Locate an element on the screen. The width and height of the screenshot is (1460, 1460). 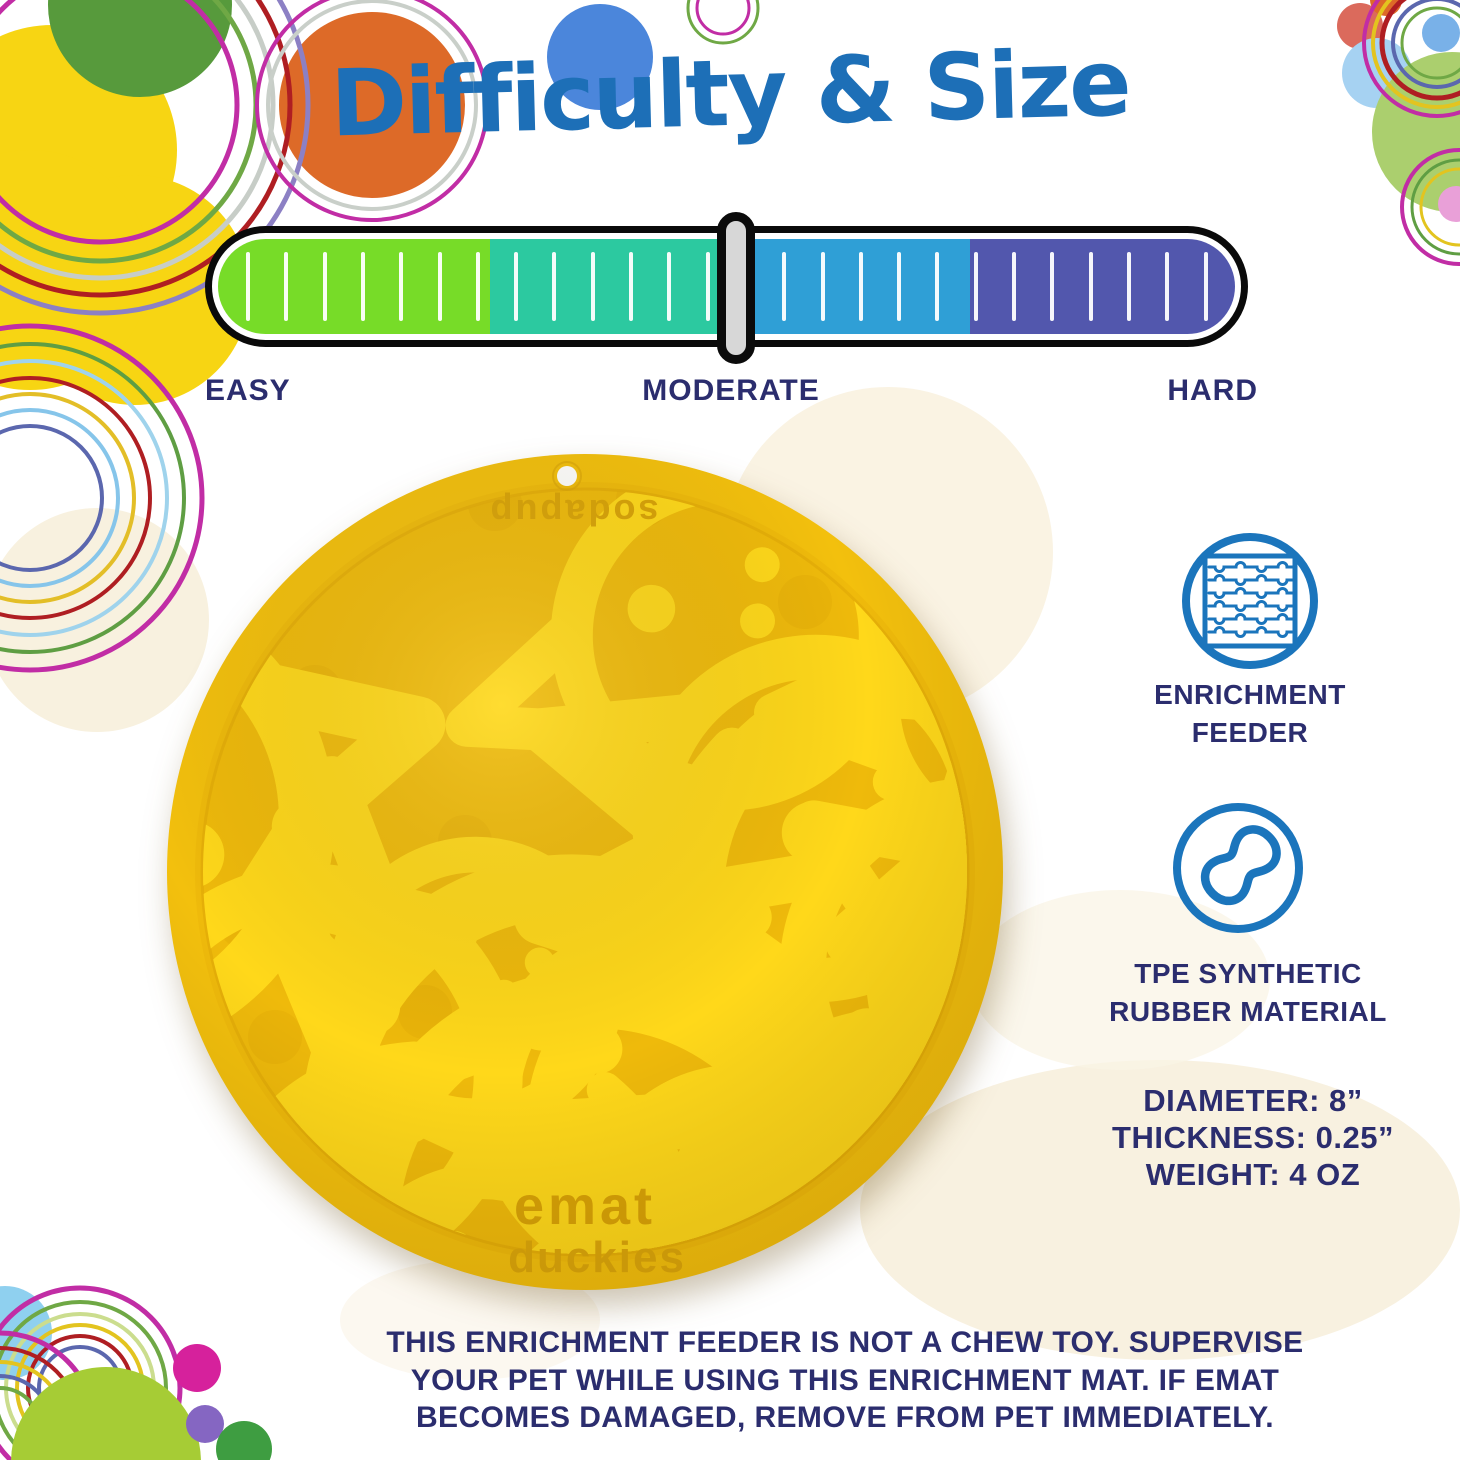
mat-brand-embossed: sodapup is located at coordinates (573, 512).